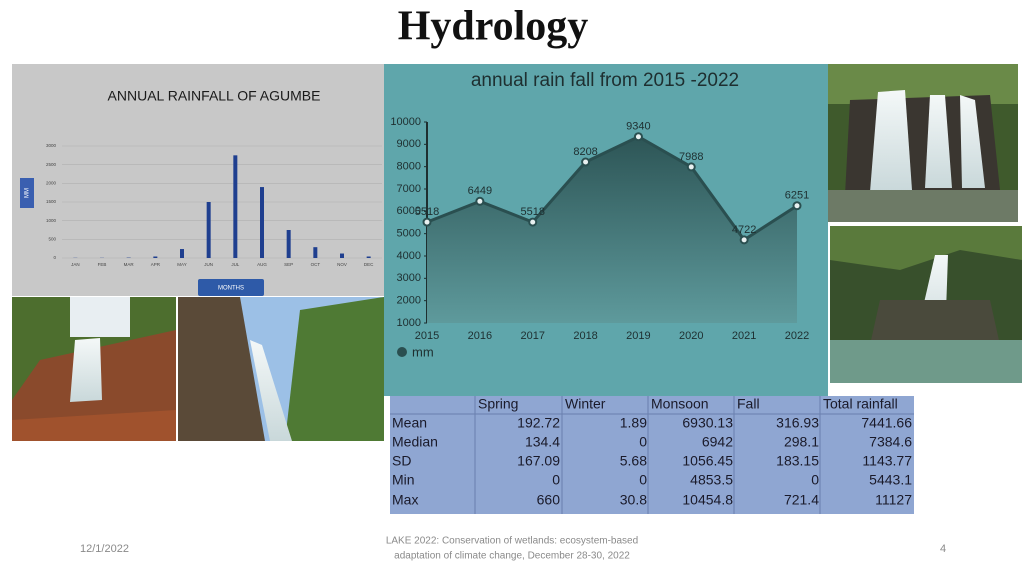 Image resolution: width=1024 pixels, height=581 pixels. What do you see at coordinates (633, 500) in the screenshot?
I see `table-cell: 30.8` at bounding box center [633, 500].